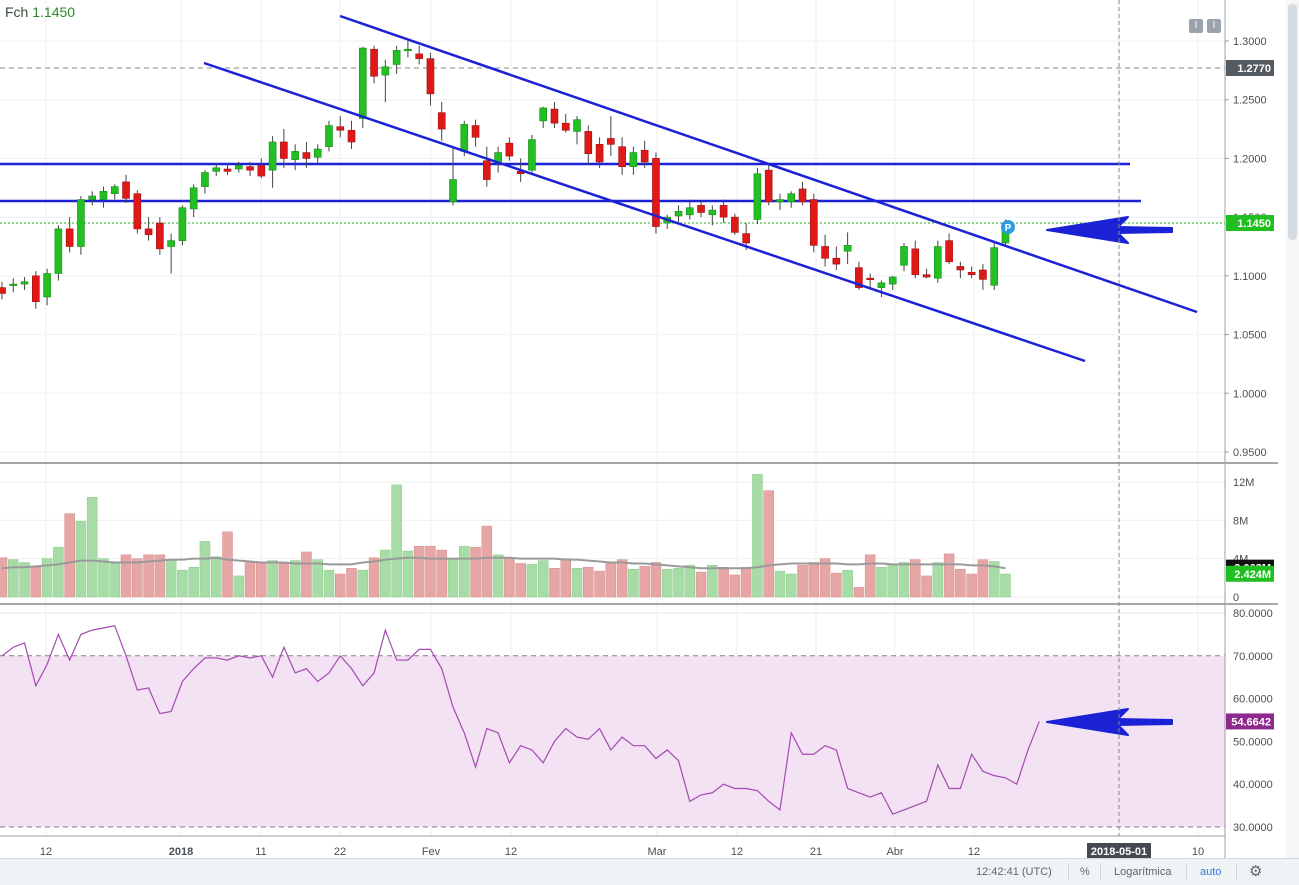 The height and width of the screenshot is (885, 1299). What do you see at coordinates (1143, 872) in the screenshot?
I see `log-toggle: Logarítmica` at bounding box center [1143, 872].